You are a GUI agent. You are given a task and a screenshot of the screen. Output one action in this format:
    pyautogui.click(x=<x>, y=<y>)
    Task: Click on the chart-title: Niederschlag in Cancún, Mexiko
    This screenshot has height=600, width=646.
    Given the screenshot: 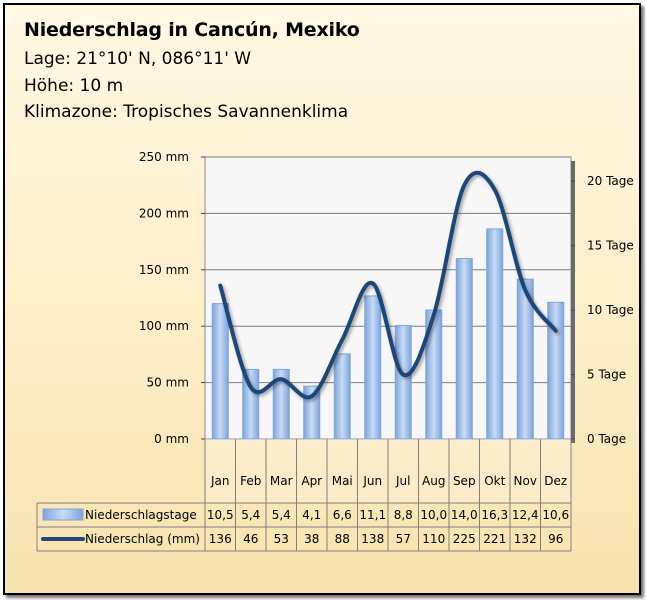 What is the action you would take?
    pyautogui.click(x=192, y=30)
    